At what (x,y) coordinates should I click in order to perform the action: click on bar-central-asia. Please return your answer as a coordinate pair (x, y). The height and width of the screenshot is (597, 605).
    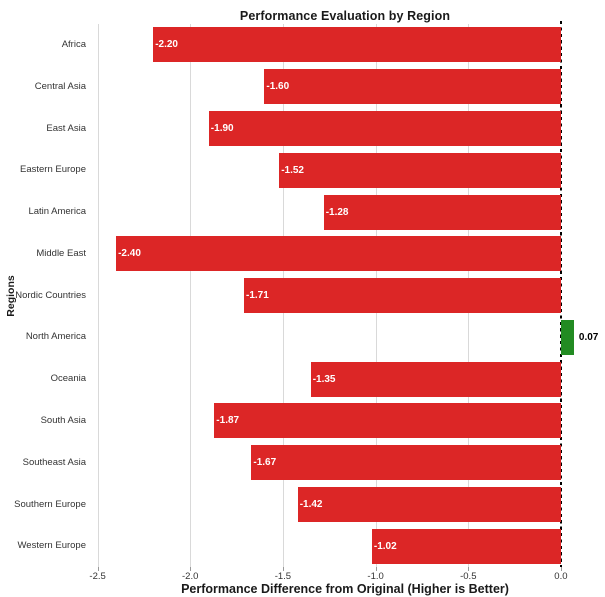
    Looking at the image, I should click on (412, 87).